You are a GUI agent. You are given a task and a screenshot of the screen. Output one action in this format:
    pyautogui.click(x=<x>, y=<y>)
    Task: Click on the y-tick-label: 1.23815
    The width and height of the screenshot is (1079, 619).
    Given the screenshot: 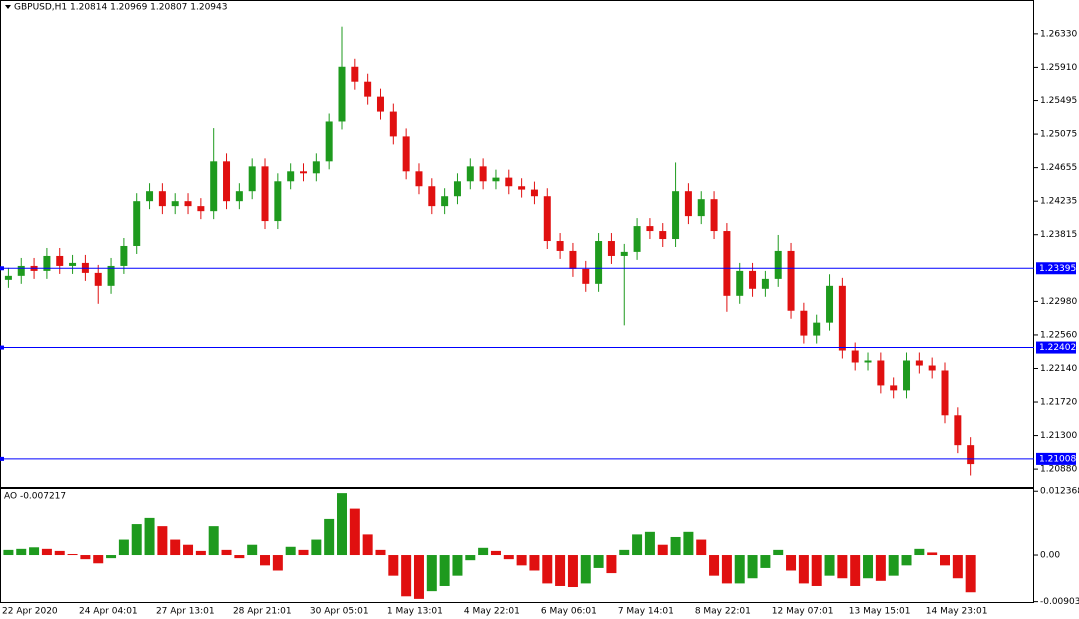 What is the action you would take?
    pyautogui.click(x=1058, y=235)
    